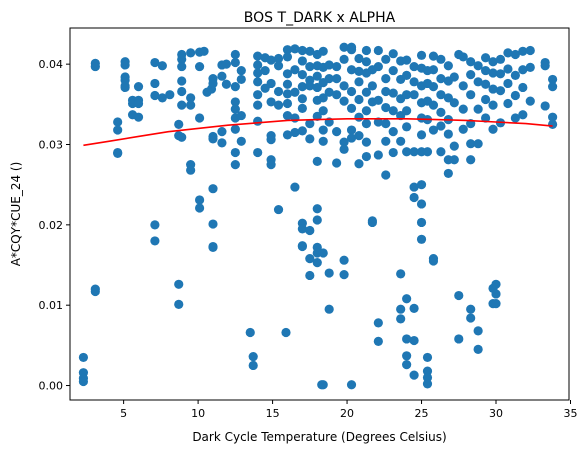  Describe the element at coordinates (198, 413) in the screenshot. I see `x-tick-label: 10` at that location.